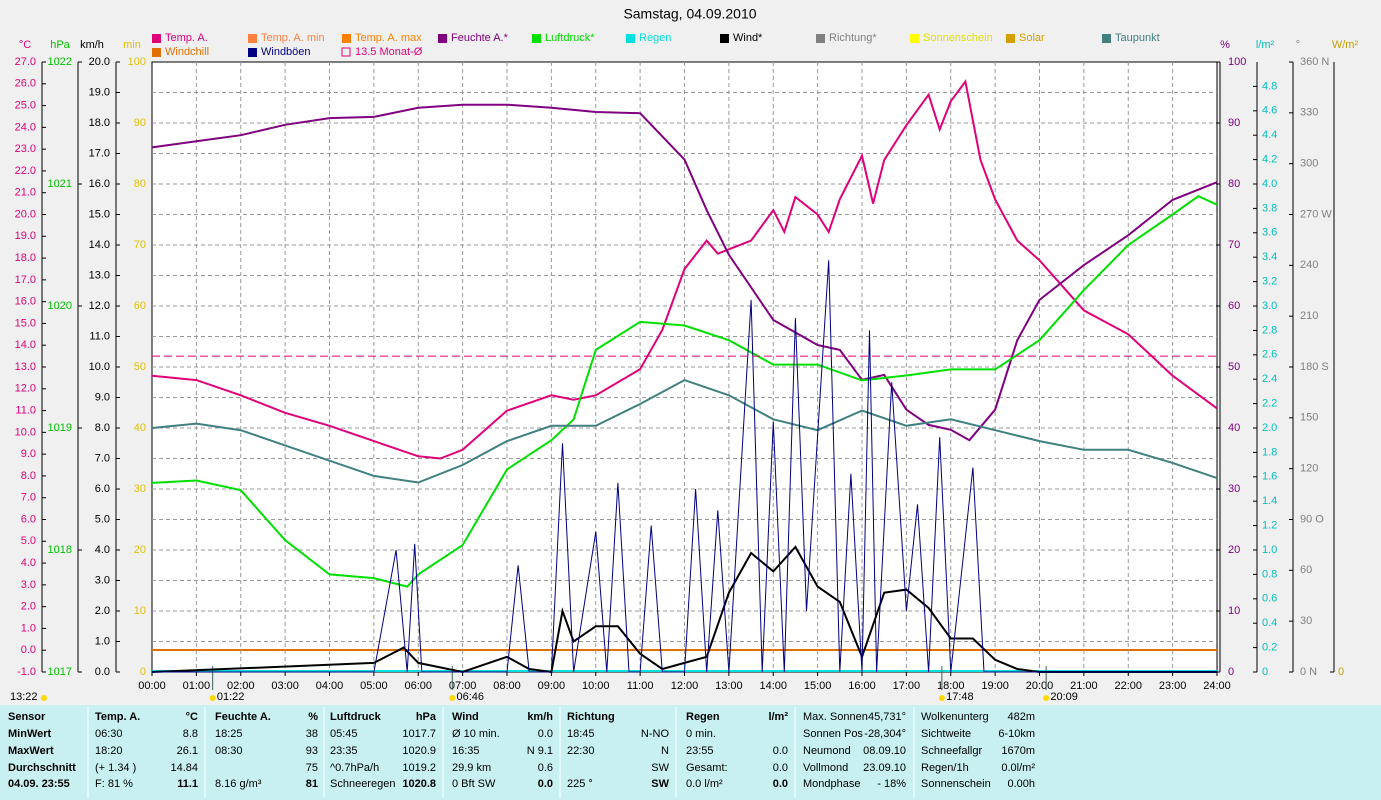  Describe the element at coordinates (507, 686) in the screenshot. I see `x-tick-label: 08:00` at that location.